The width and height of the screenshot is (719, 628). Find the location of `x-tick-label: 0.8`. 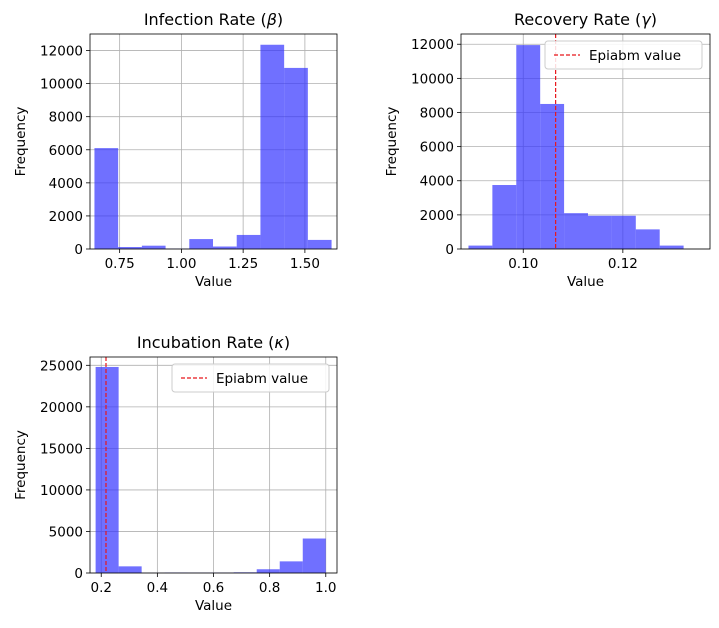

x-tick-label: 0.8 is located at coordinates (269, 588).